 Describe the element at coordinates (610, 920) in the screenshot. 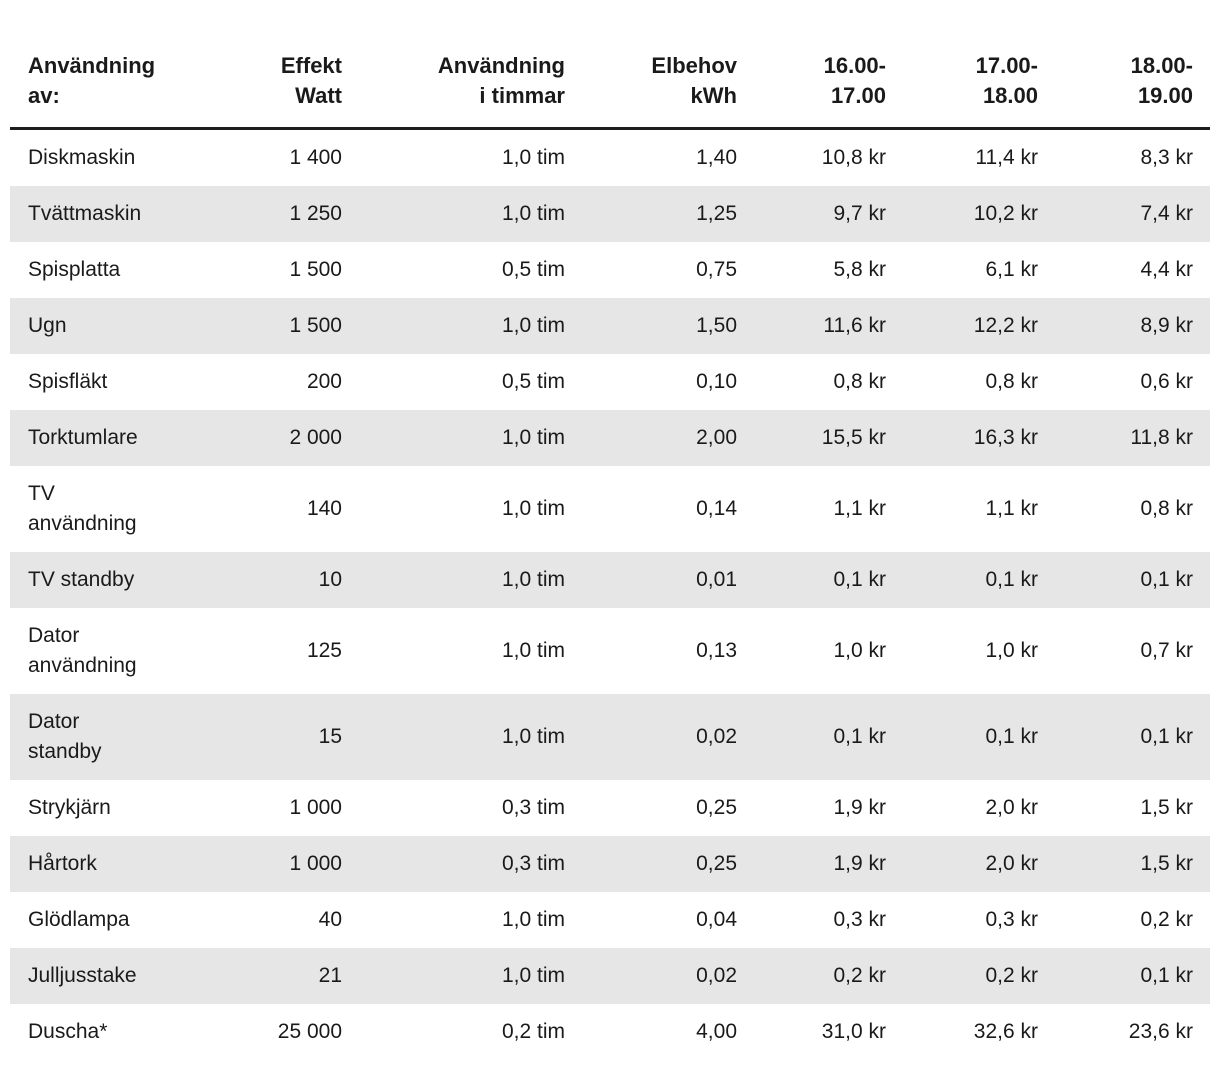

I see `table-row: Glödlampa 40 1,0 tim 0,04 0,3 kr 0,3 kr 0,2 kr` at that location.